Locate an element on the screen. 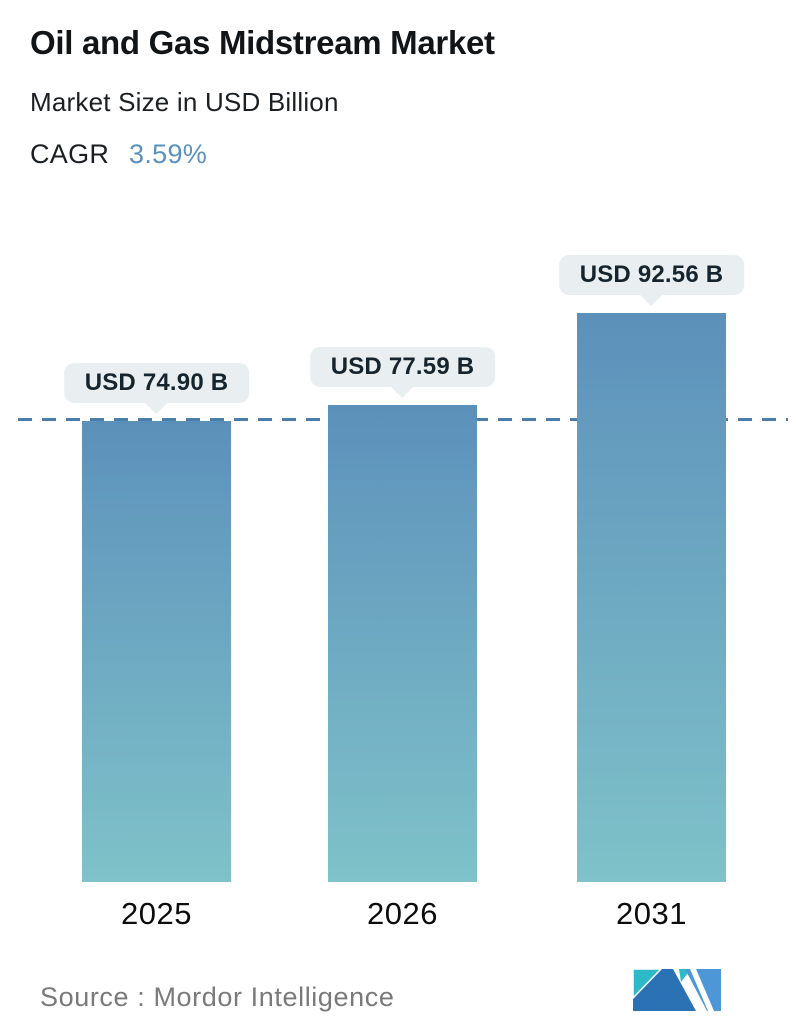 The height and width of the screenshot is (1034, 796). bar-group: USD 77.59 B 2026 is located at coordinates (402, 639).